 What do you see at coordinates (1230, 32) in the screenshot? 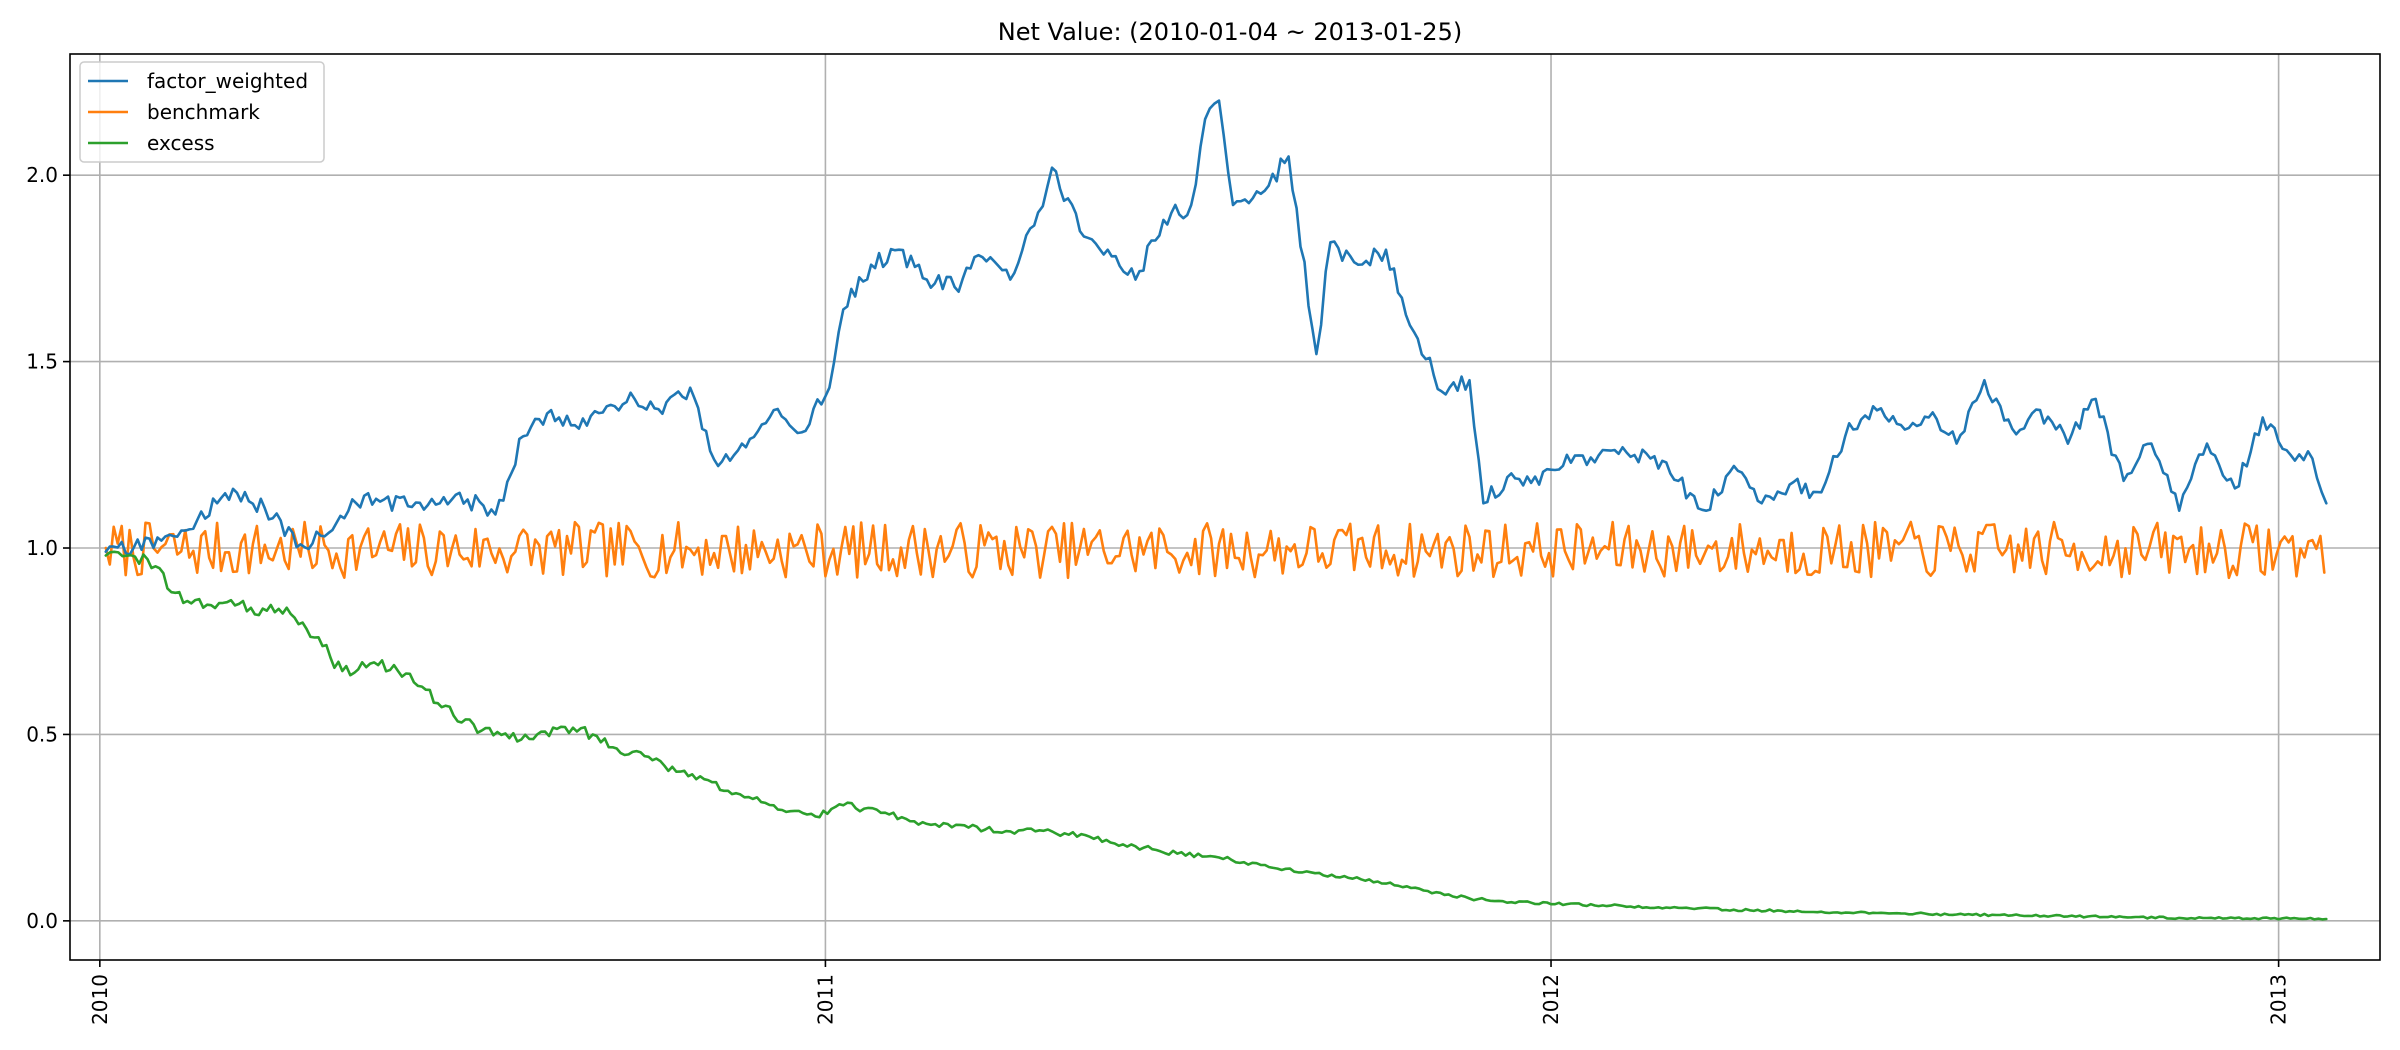
I see `chart-title: Net Value: (2010-01-04 ~ 2013-01-25)` at bounding box center [1230, 32].